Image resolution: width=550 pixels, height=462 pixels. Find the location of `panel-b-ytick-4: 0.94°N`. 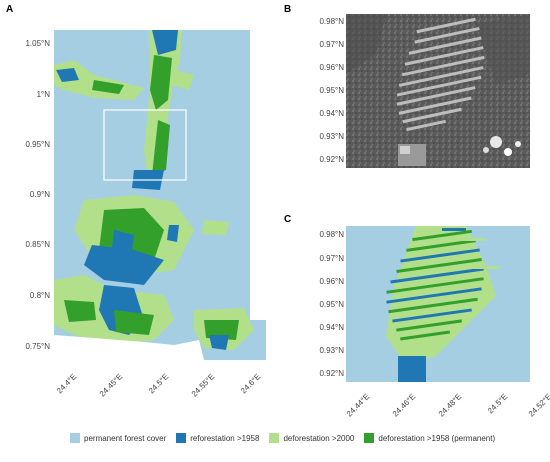

panel-b-ytick-4: 0.94°N is located at coordinates (331, 113).